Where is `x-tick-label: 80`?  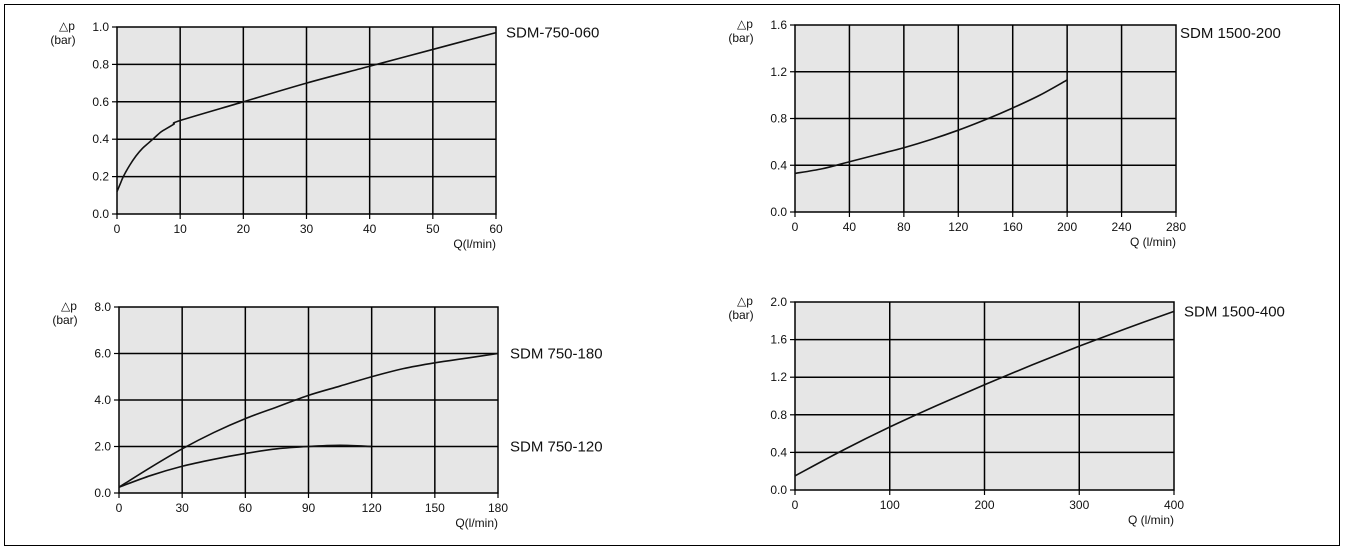 x-tick-label: 80 is located at coordinates (904, 227).